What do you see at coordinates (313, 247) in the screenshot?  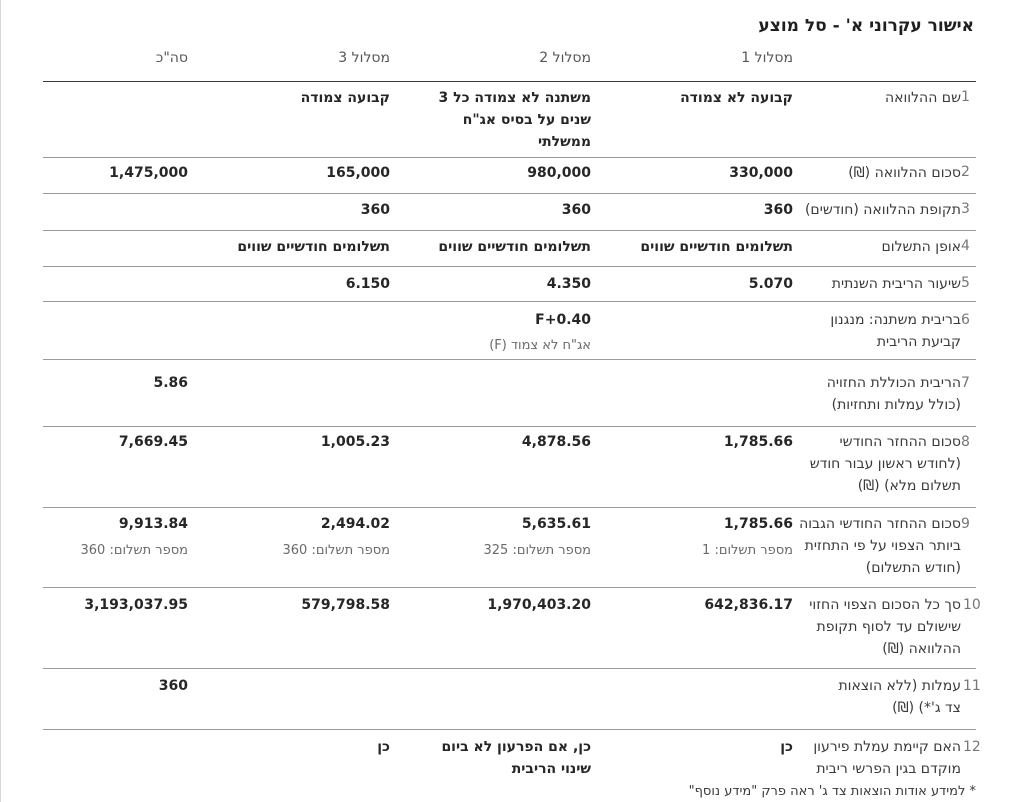 I see `track-3-value: תשלומים חודשיים שווים` at bounding box center [313, 247].